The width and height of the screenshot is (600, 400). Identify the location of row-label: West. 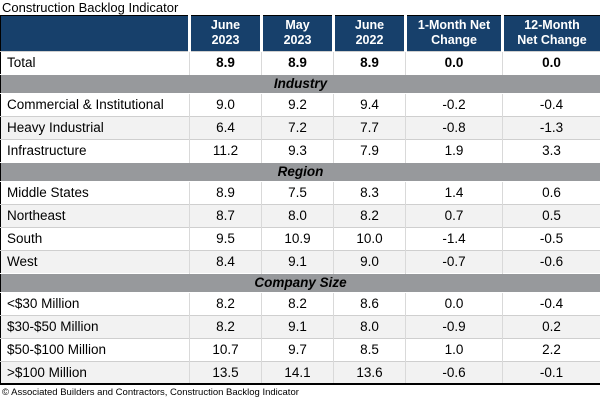
(95, 261).